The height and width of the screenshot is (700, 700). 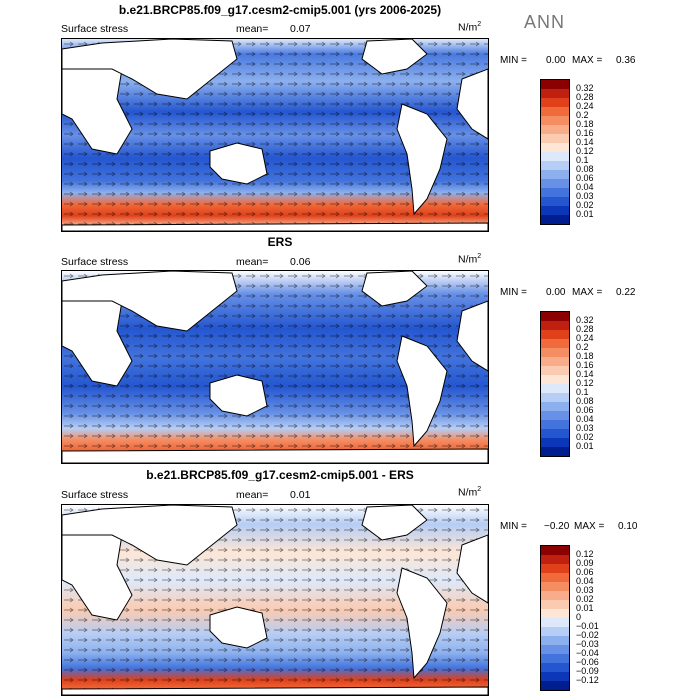 I want to click on panel1-max-value: 0.36, so click(x=626, y=60).